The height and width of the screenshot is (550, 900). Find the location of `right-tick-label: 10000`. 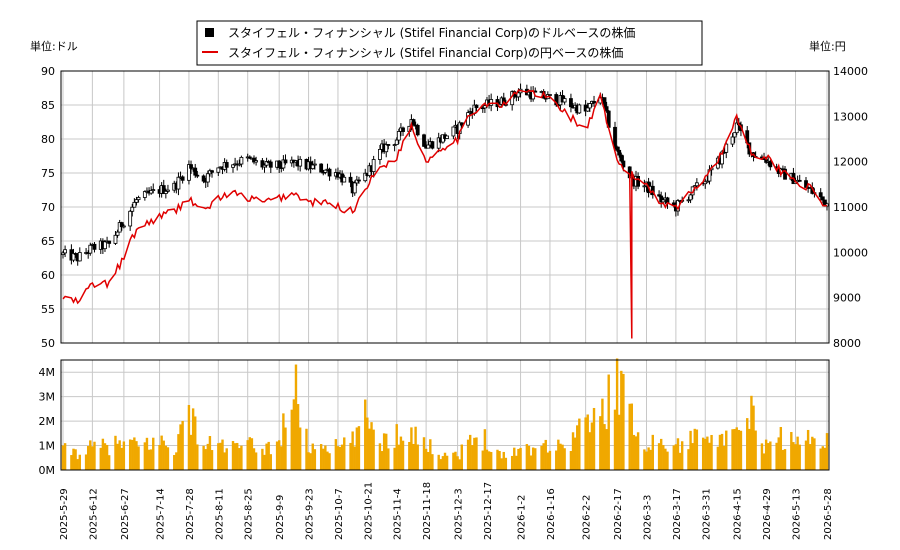

right-tick-label: 10000 is located at coordinates (850, 252).